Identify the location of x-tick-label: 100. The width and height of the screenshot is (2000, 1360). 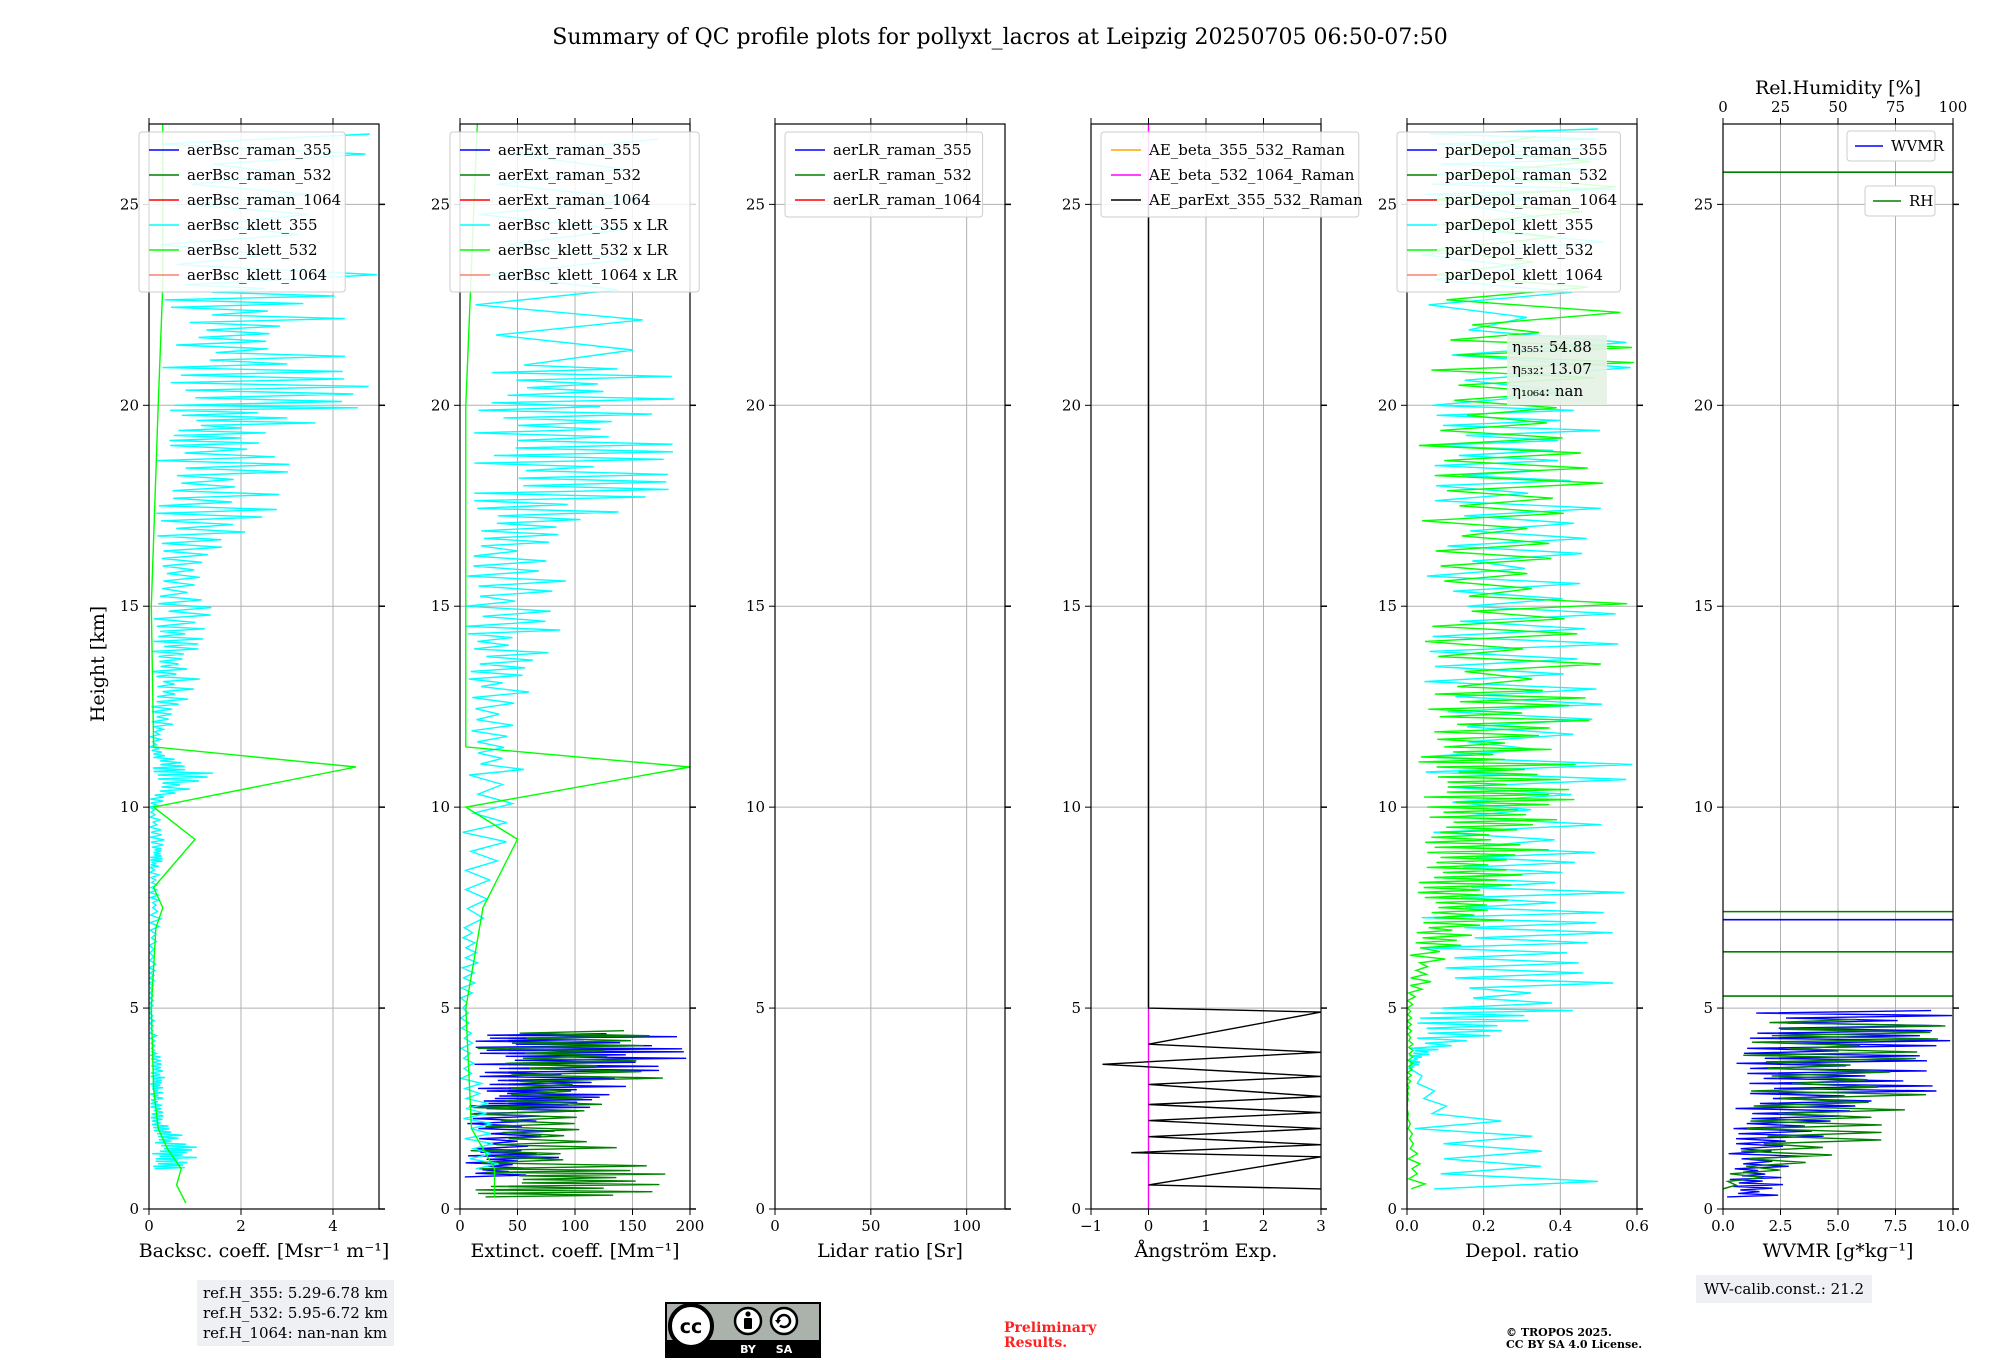
(575, 1226).